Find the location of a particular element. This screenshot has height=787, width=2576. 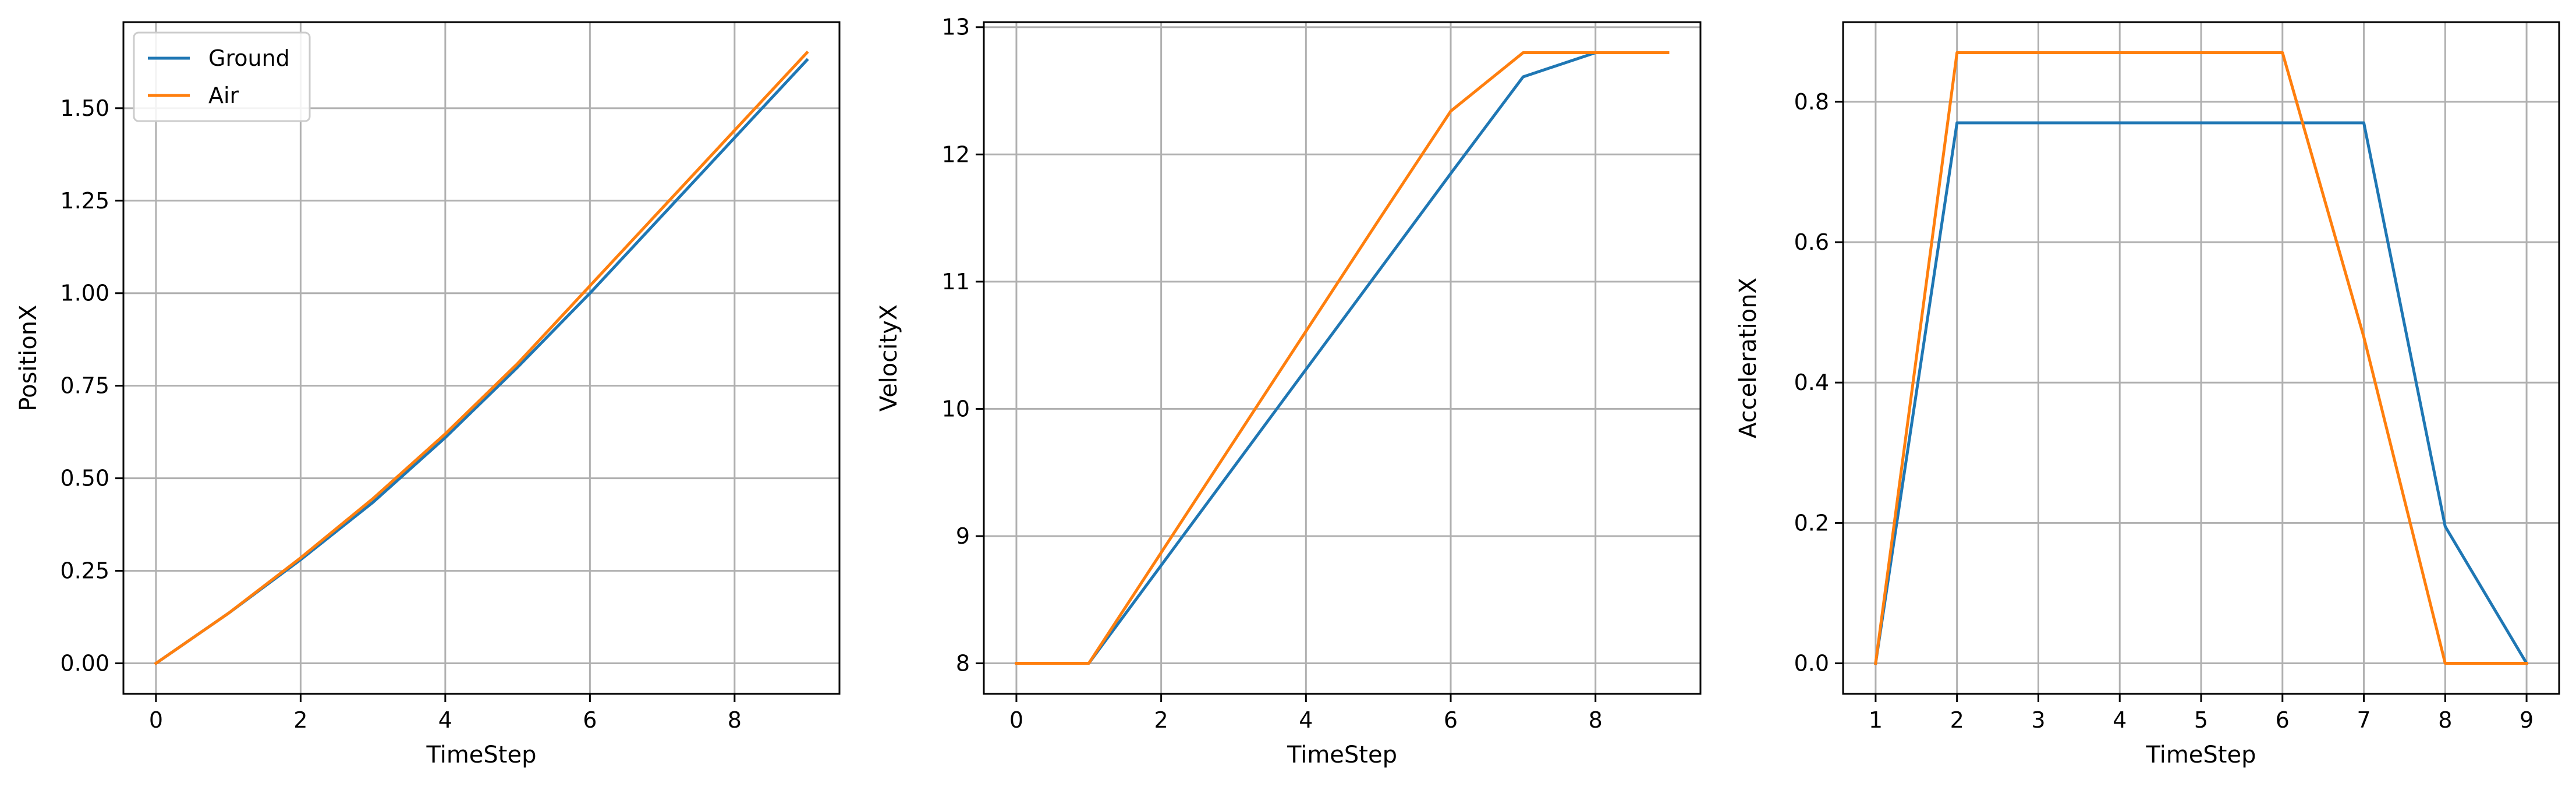

x-tick-label: 5 is located at coordinates (2201, 720).